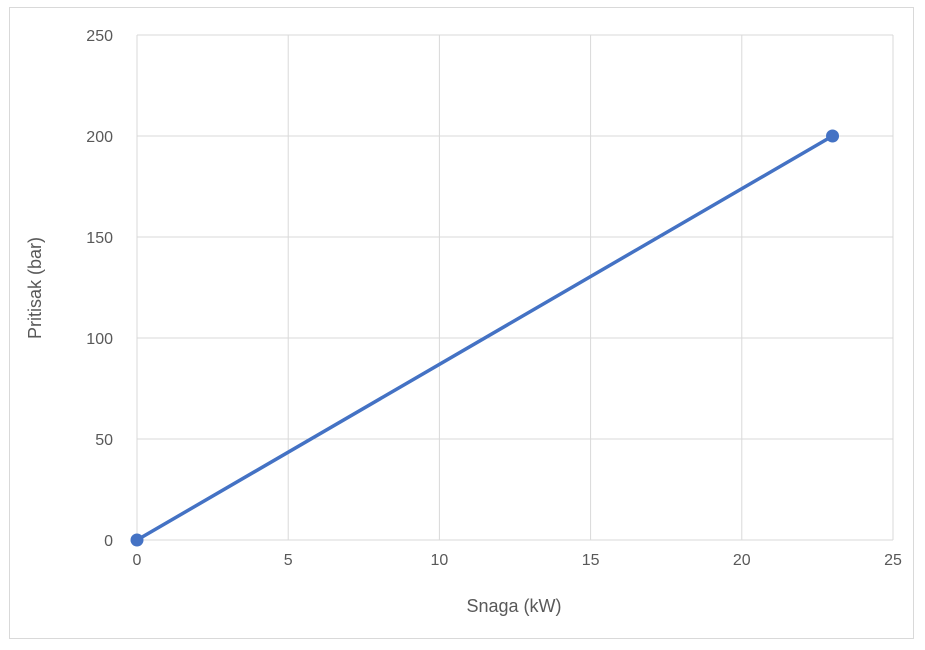  I want to click on x-axis-title: Snaga (kW), so click(513, 606).